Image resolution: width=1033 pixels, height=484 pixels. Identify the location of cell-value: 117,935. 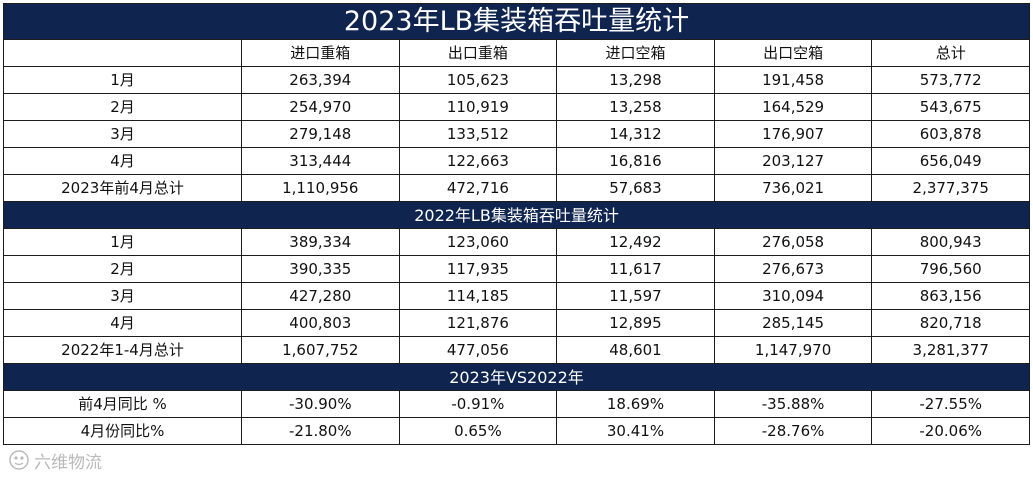
(478, 269).